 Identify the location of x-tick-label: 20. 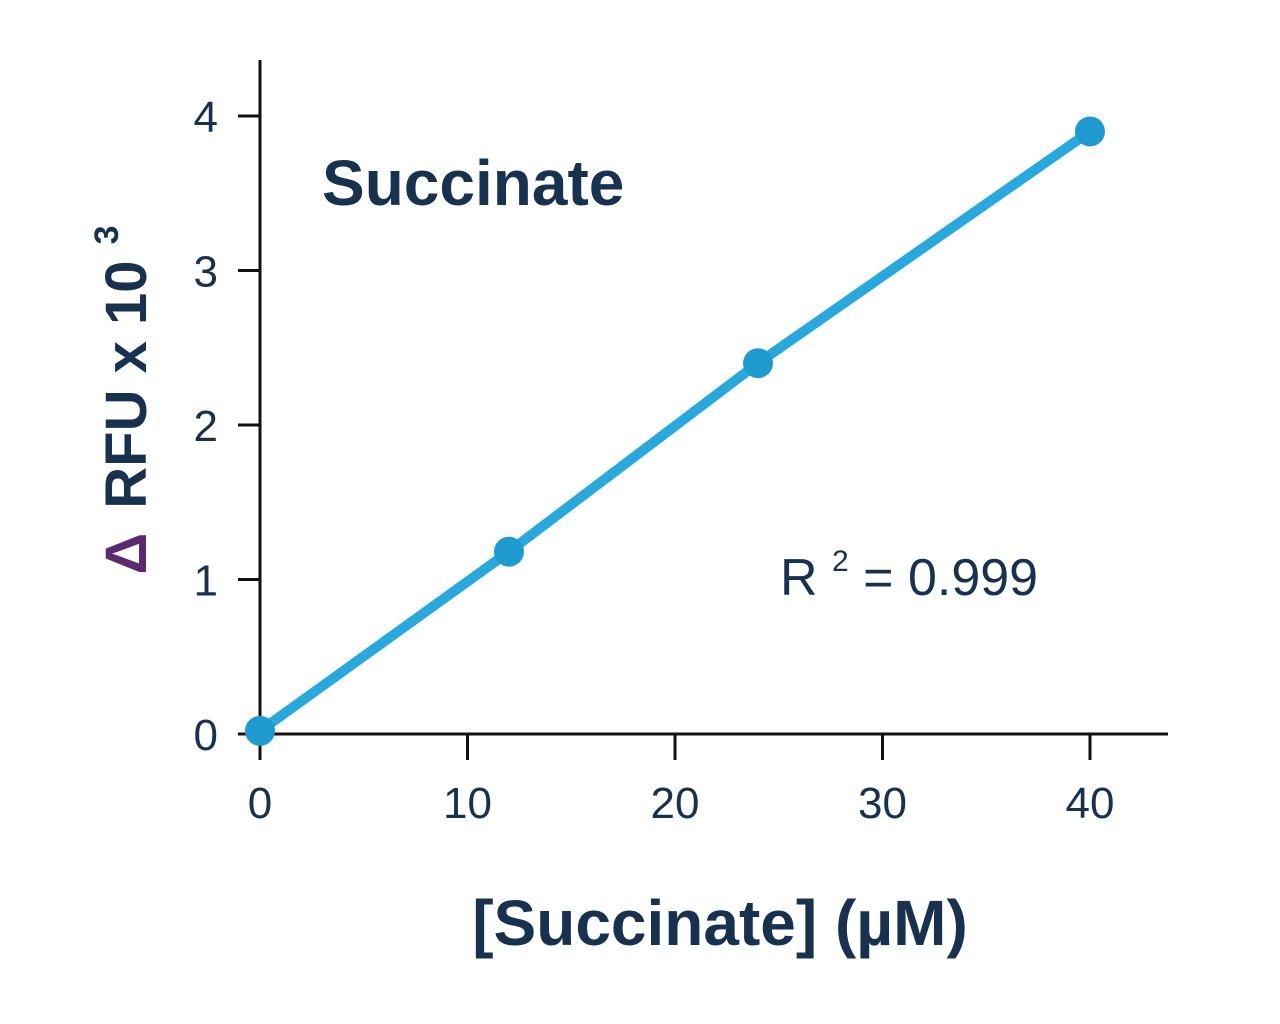
(675, 803).